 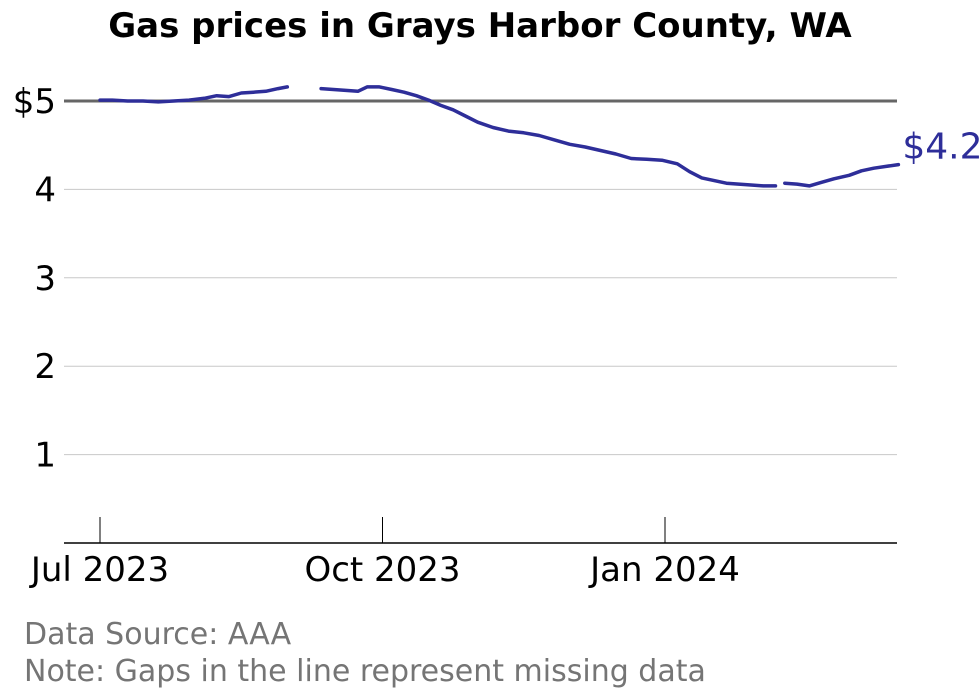 What do you see at coordinates (45, 367) in the screenshot?
I see `y-tick-label-2: 2` at bounding box center [45, 367].